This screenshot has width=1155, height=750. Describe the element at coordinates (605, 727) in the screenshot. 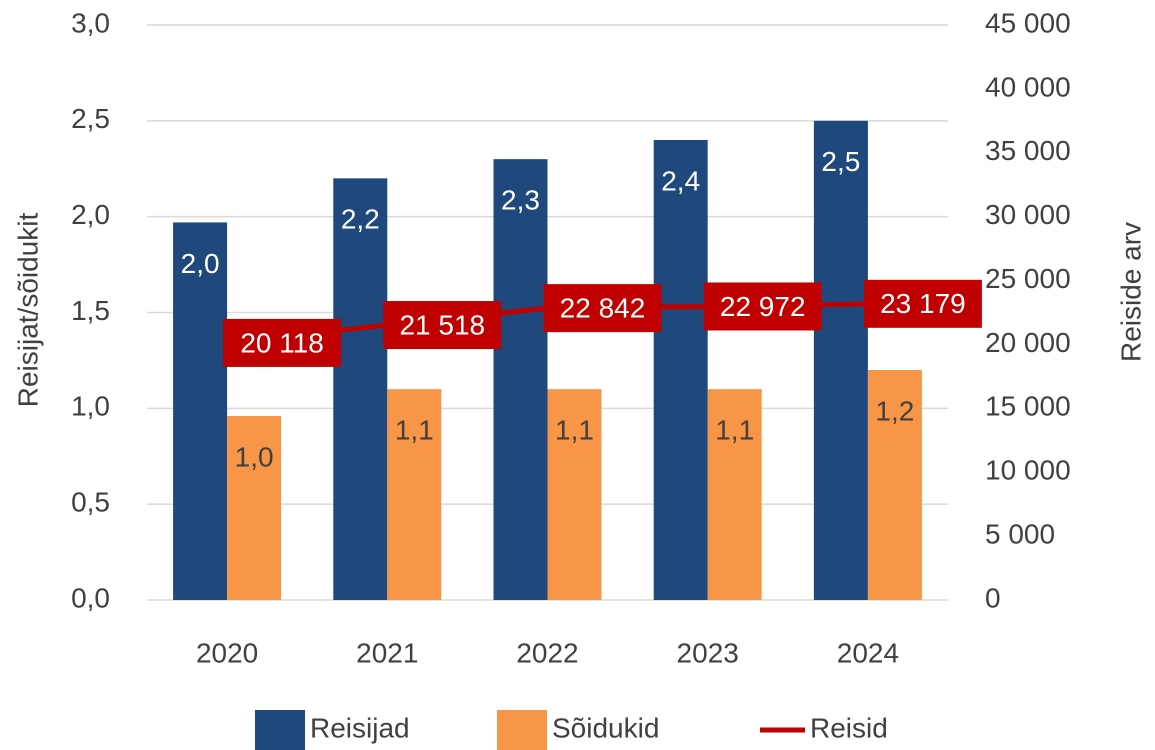

I see `legend-label: Sõidukid` at that location.